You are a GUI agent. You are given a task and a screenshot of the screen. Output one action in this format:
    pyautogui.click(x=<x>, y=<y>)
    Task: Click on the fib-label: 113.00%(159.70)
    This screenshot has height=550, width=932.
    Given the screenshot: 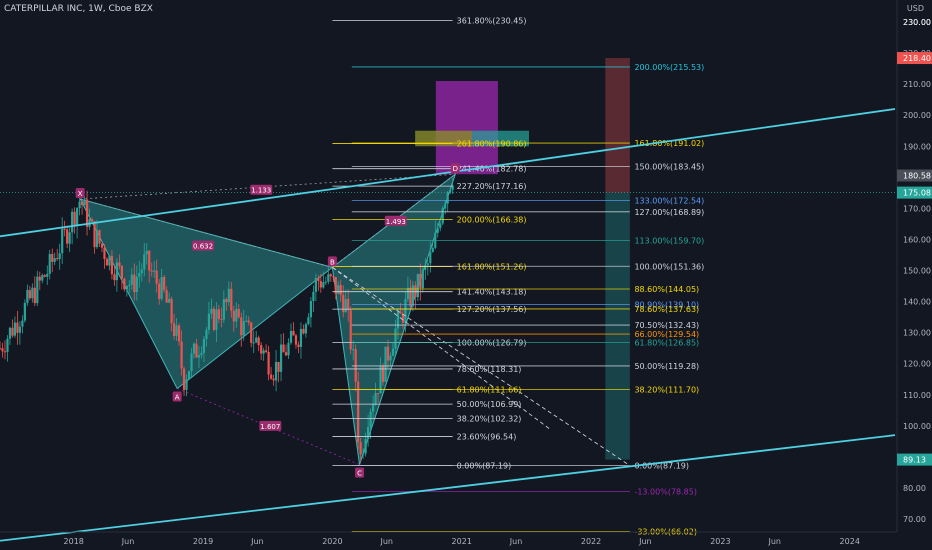 What is the action you would take?
    pyautogui.click(x=669, y=240)
    